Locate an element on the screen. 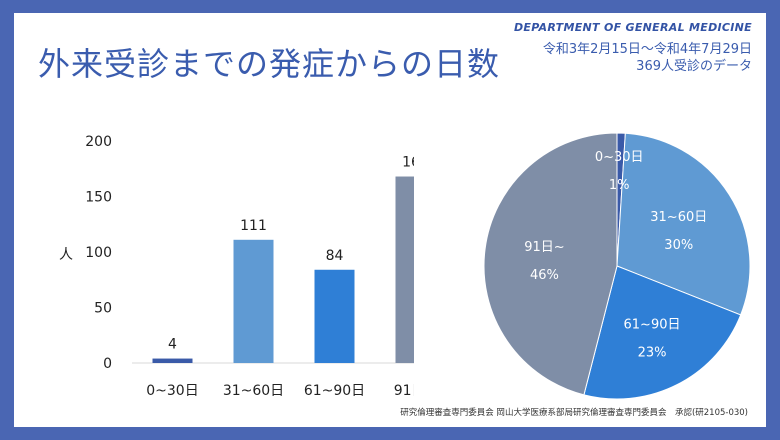 The width and height of the screenshot is (780, 440). bar-value-label: 84 is located at coordinates (335, 256).